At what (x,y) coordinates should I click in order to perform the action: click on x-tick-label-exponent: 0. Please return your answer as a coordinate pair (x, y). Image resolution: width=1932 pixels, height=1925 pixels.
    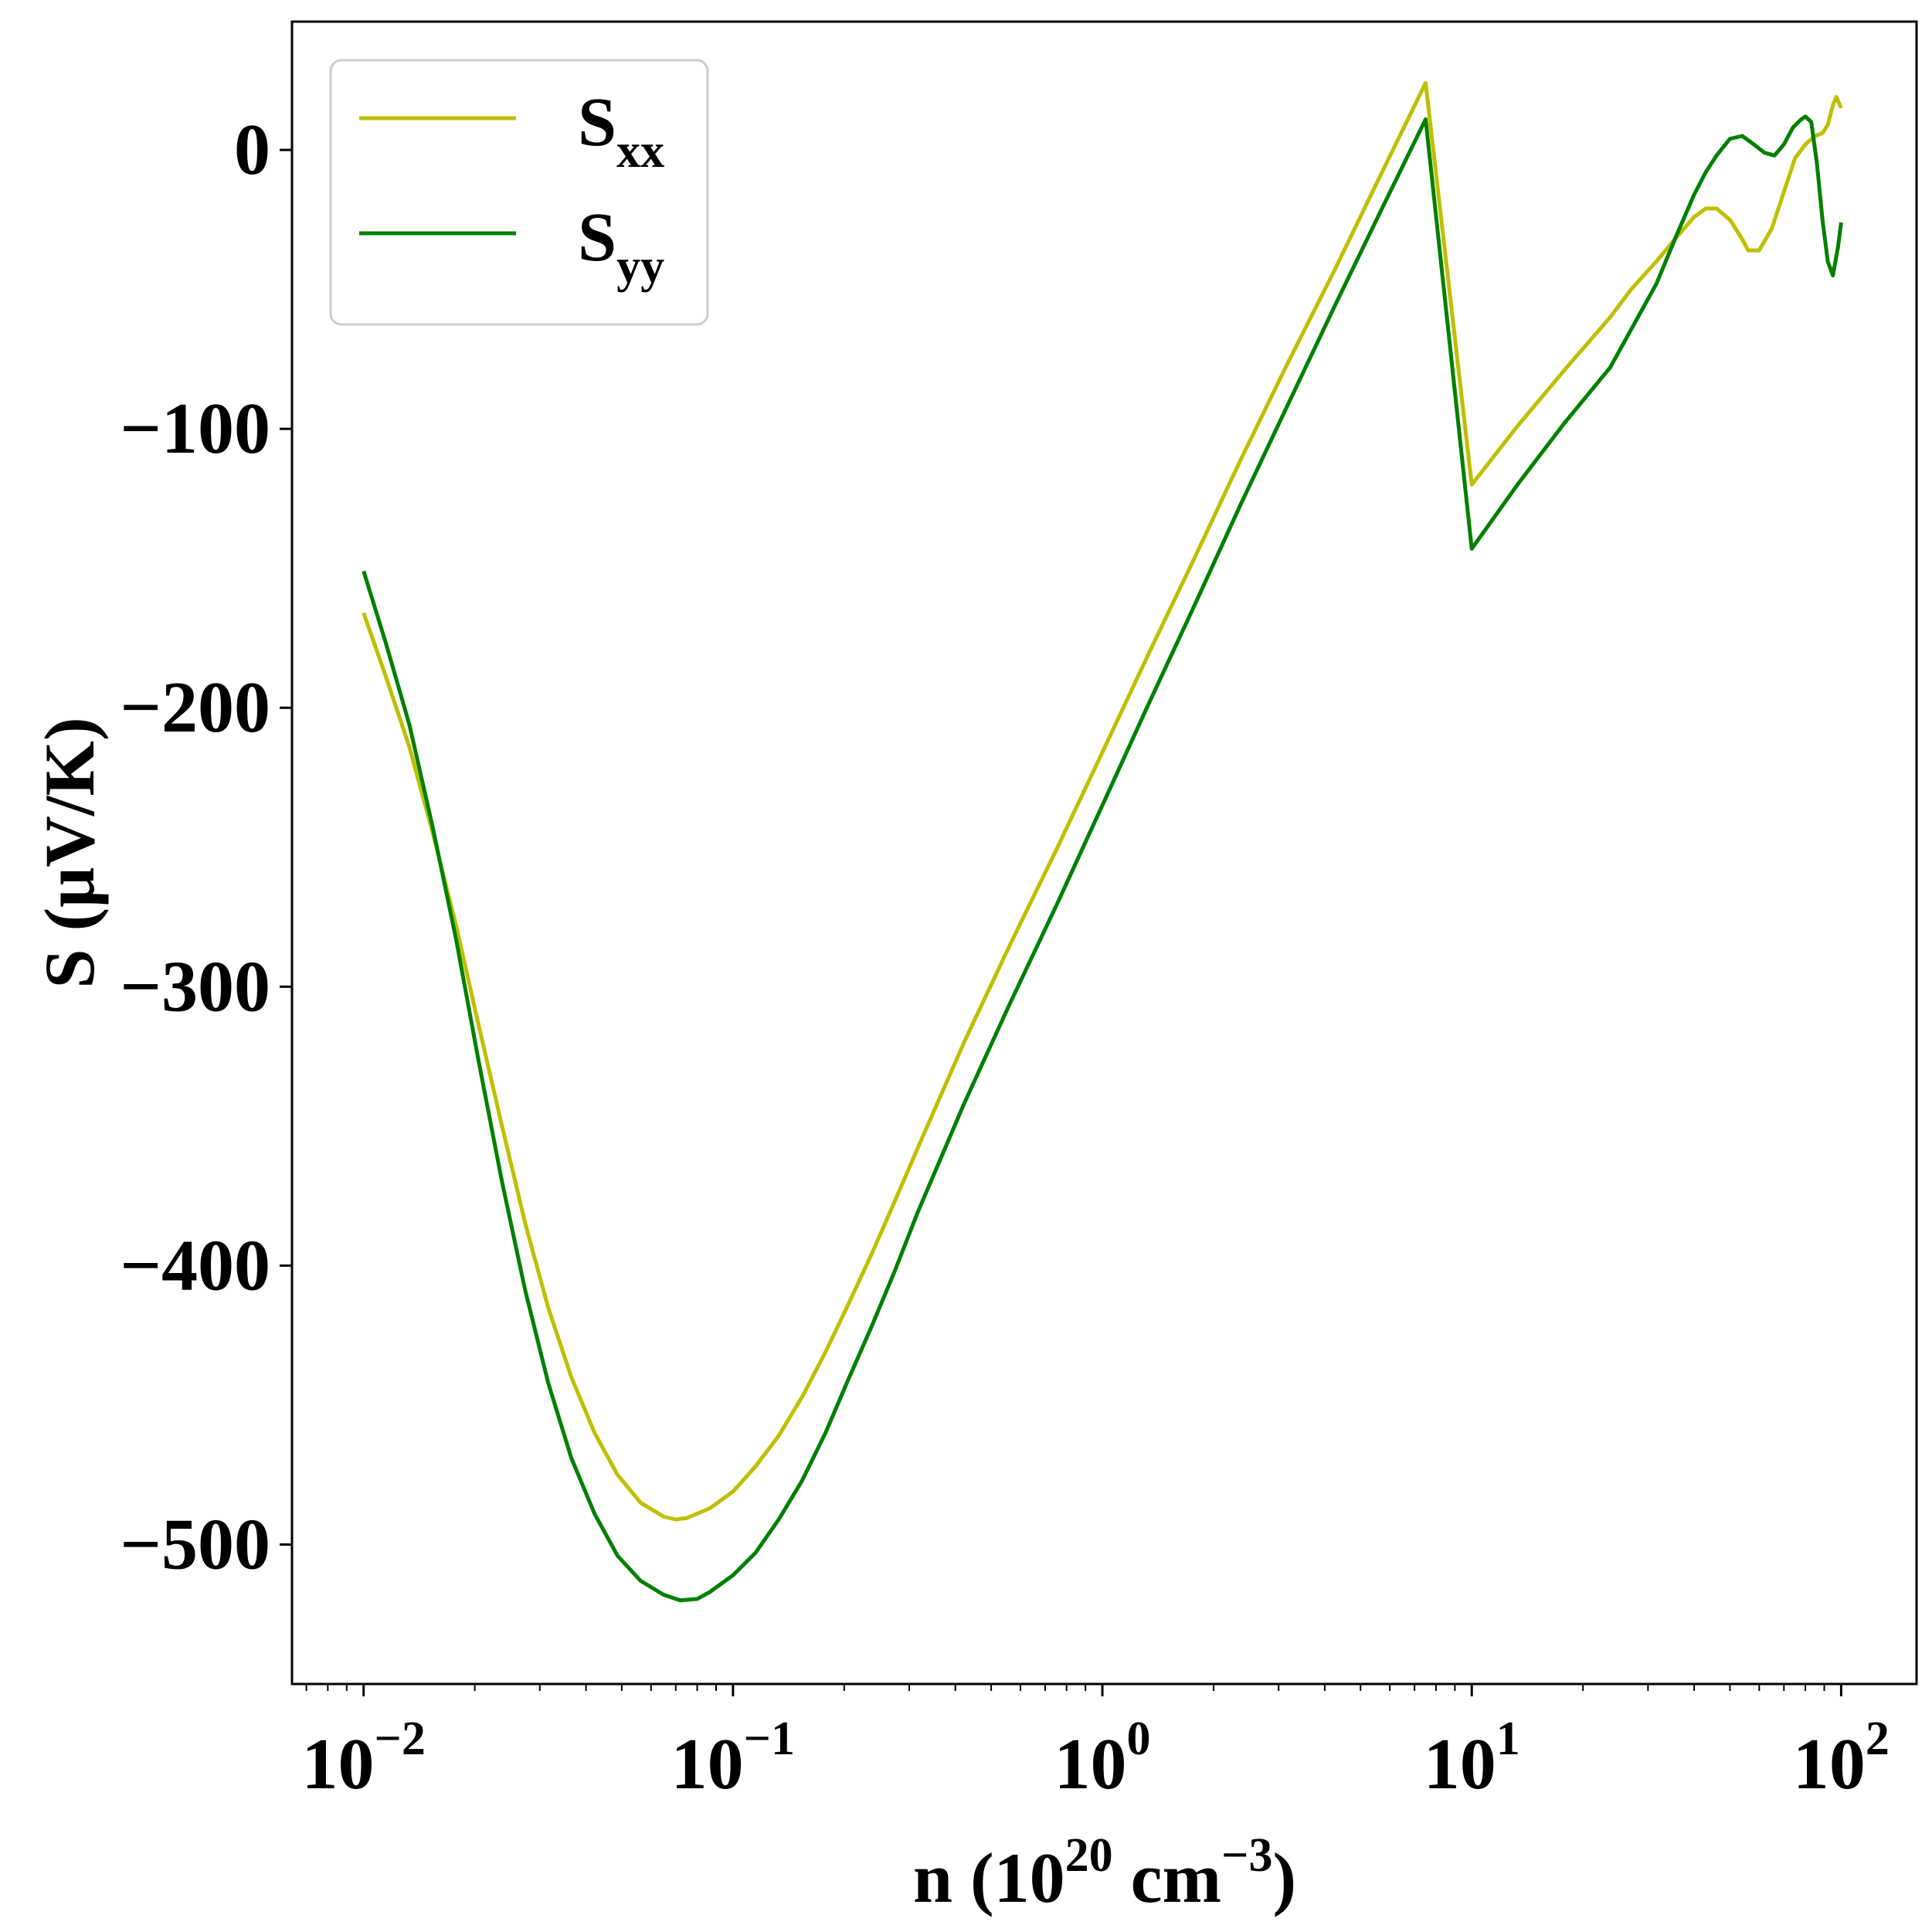
    Looking at the image, I should click on (1139, 1739).